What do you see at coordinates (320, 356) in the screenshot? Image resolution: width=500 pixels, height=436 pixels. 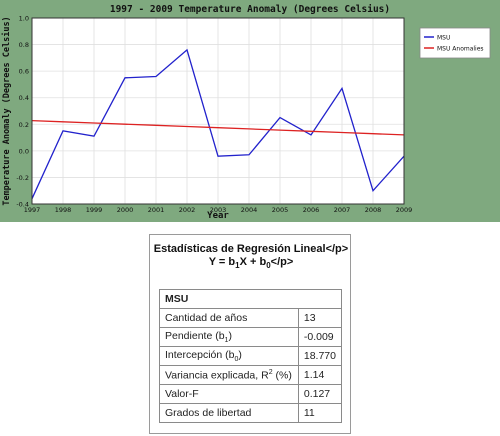 I see `row-value: 18.770` at bounding box center [320, 356].